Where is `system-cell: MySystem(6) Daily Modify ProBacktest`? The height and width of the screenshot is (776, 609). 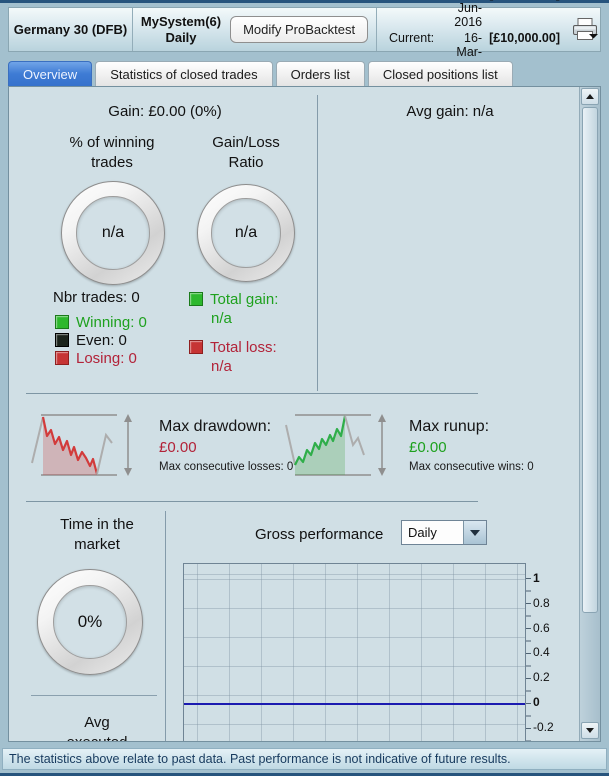 system-cell: MySystem(6) Daily Modify ProBacktest is located at coordinates (255, 29).